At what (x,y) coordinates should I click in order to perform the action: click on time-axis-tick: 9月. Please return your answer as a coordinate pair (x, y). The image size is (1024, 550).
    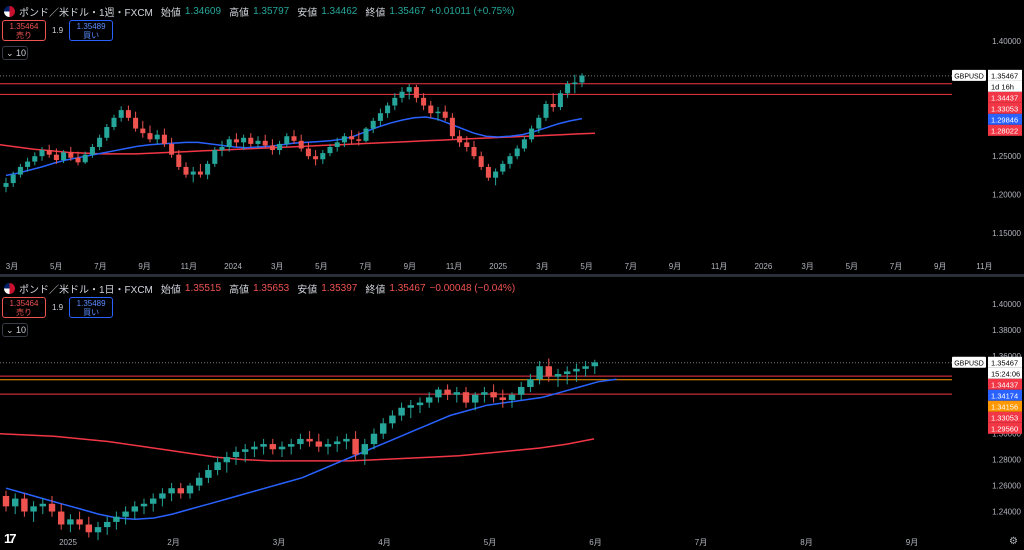
    Looking at the image, I should click on (675, 266).